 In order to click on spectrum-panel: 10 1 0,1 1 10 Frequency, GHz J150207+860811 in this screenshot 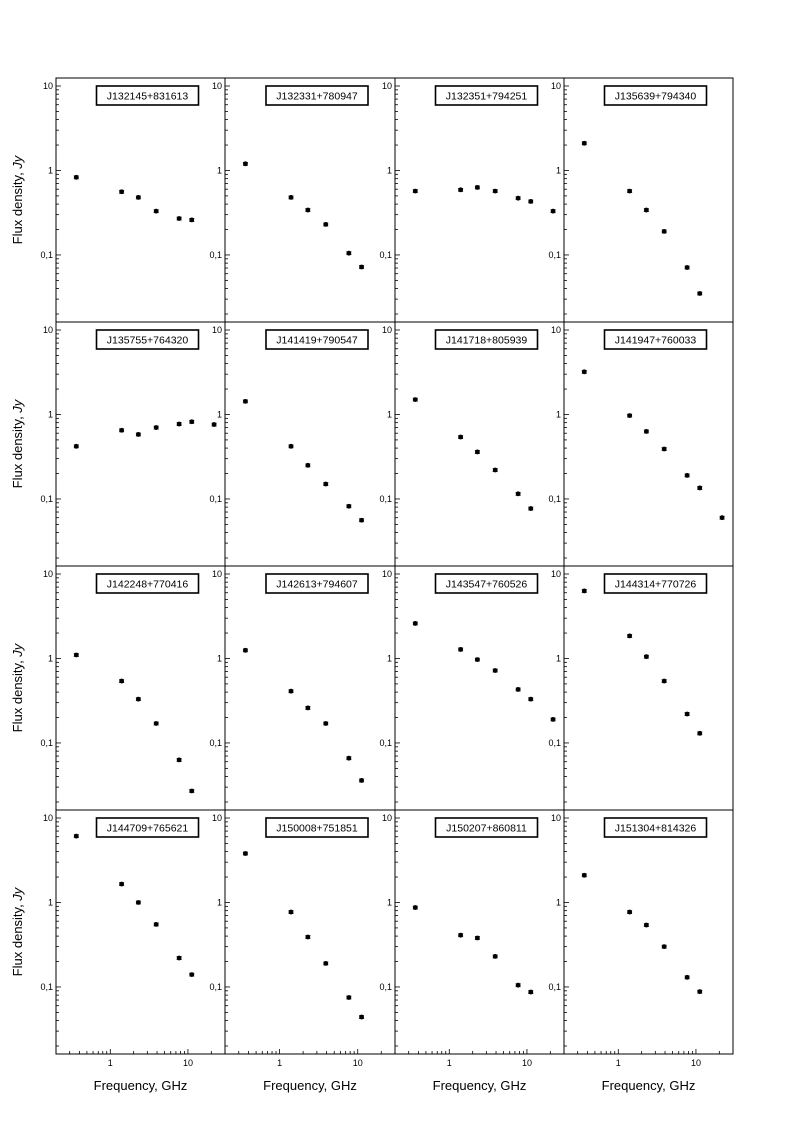, I will do `click(472, 951)`.